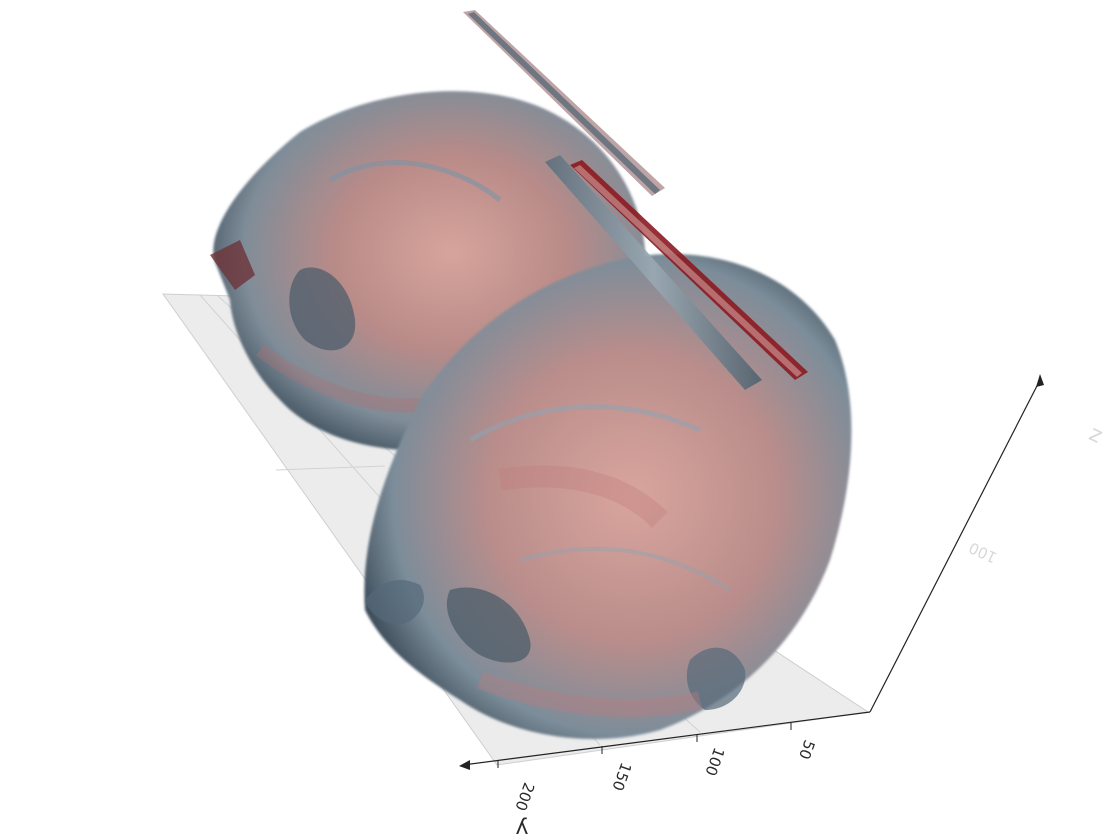  What do you see at coordinates (955, 546) in the screenshot?
I see `z-axis-line` at bounding box center [955, 546].